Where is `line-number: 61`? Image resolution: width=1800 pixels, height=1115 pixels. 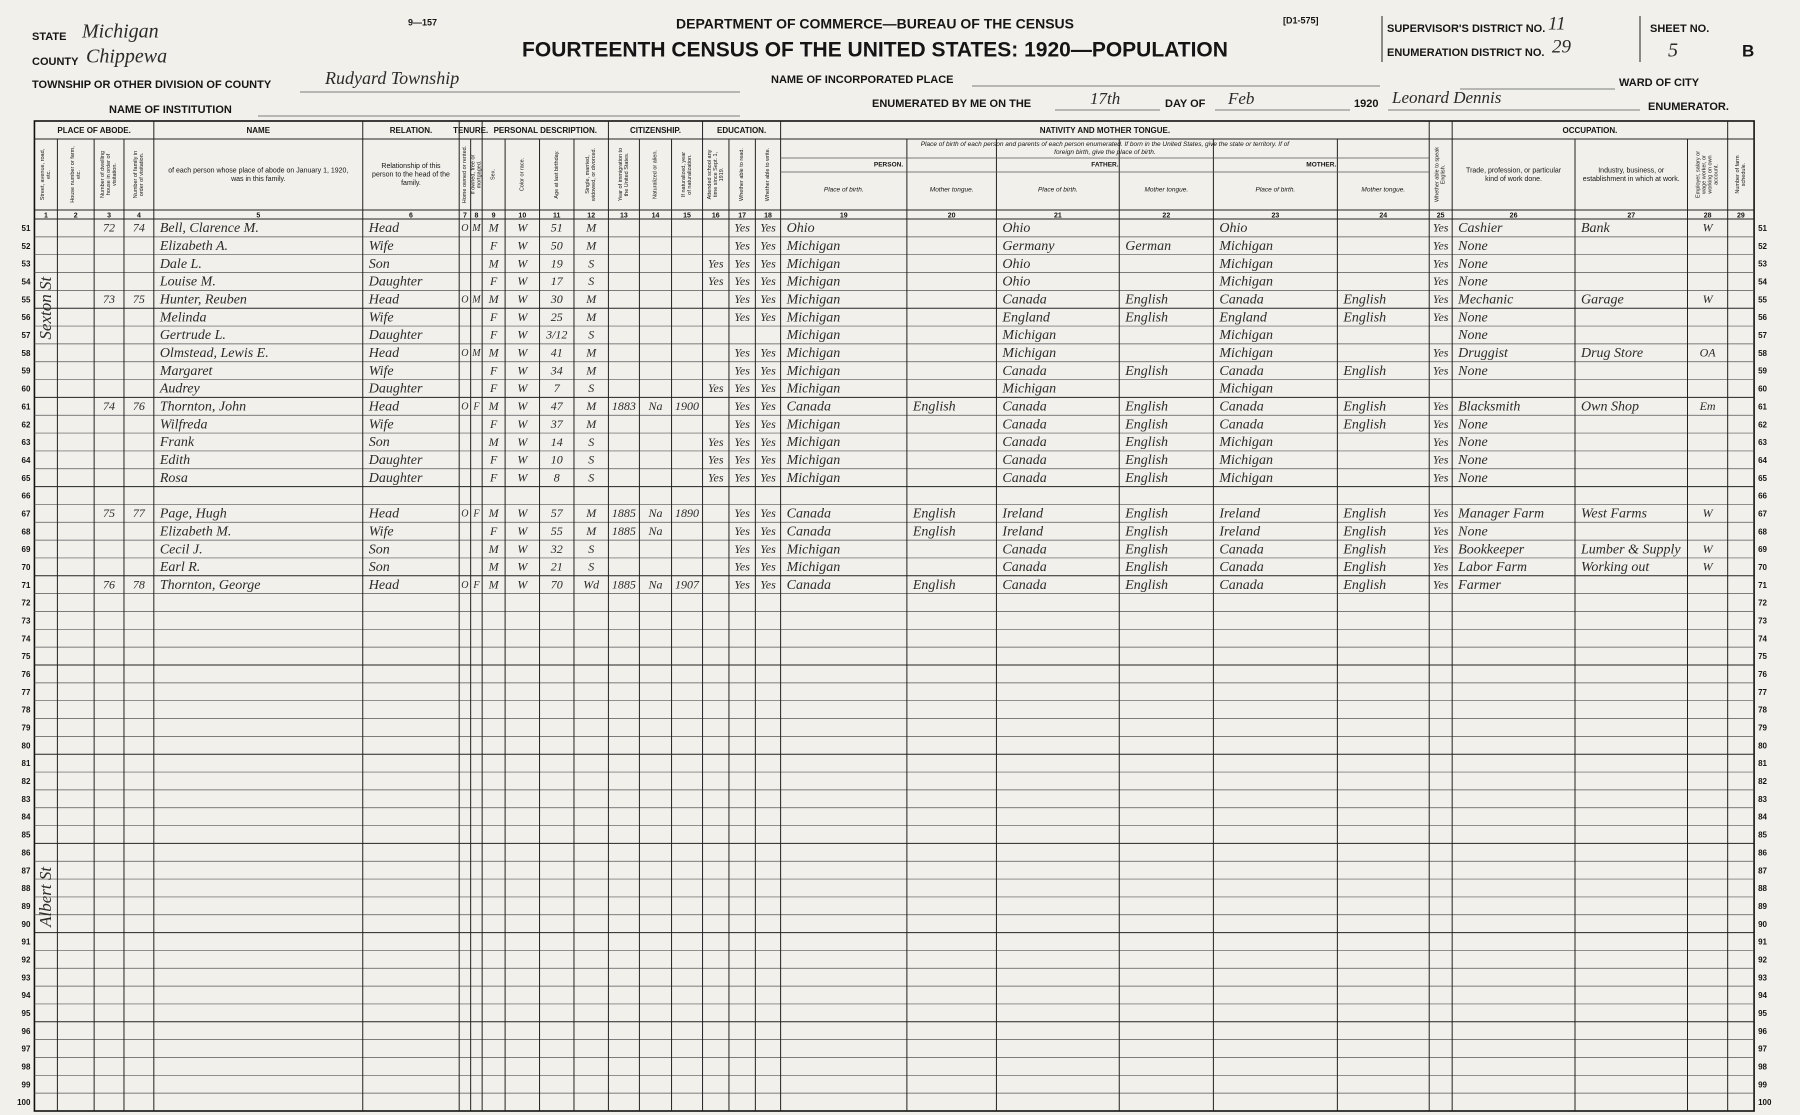 line-number: 61 is located at coordinates (1762, 406).